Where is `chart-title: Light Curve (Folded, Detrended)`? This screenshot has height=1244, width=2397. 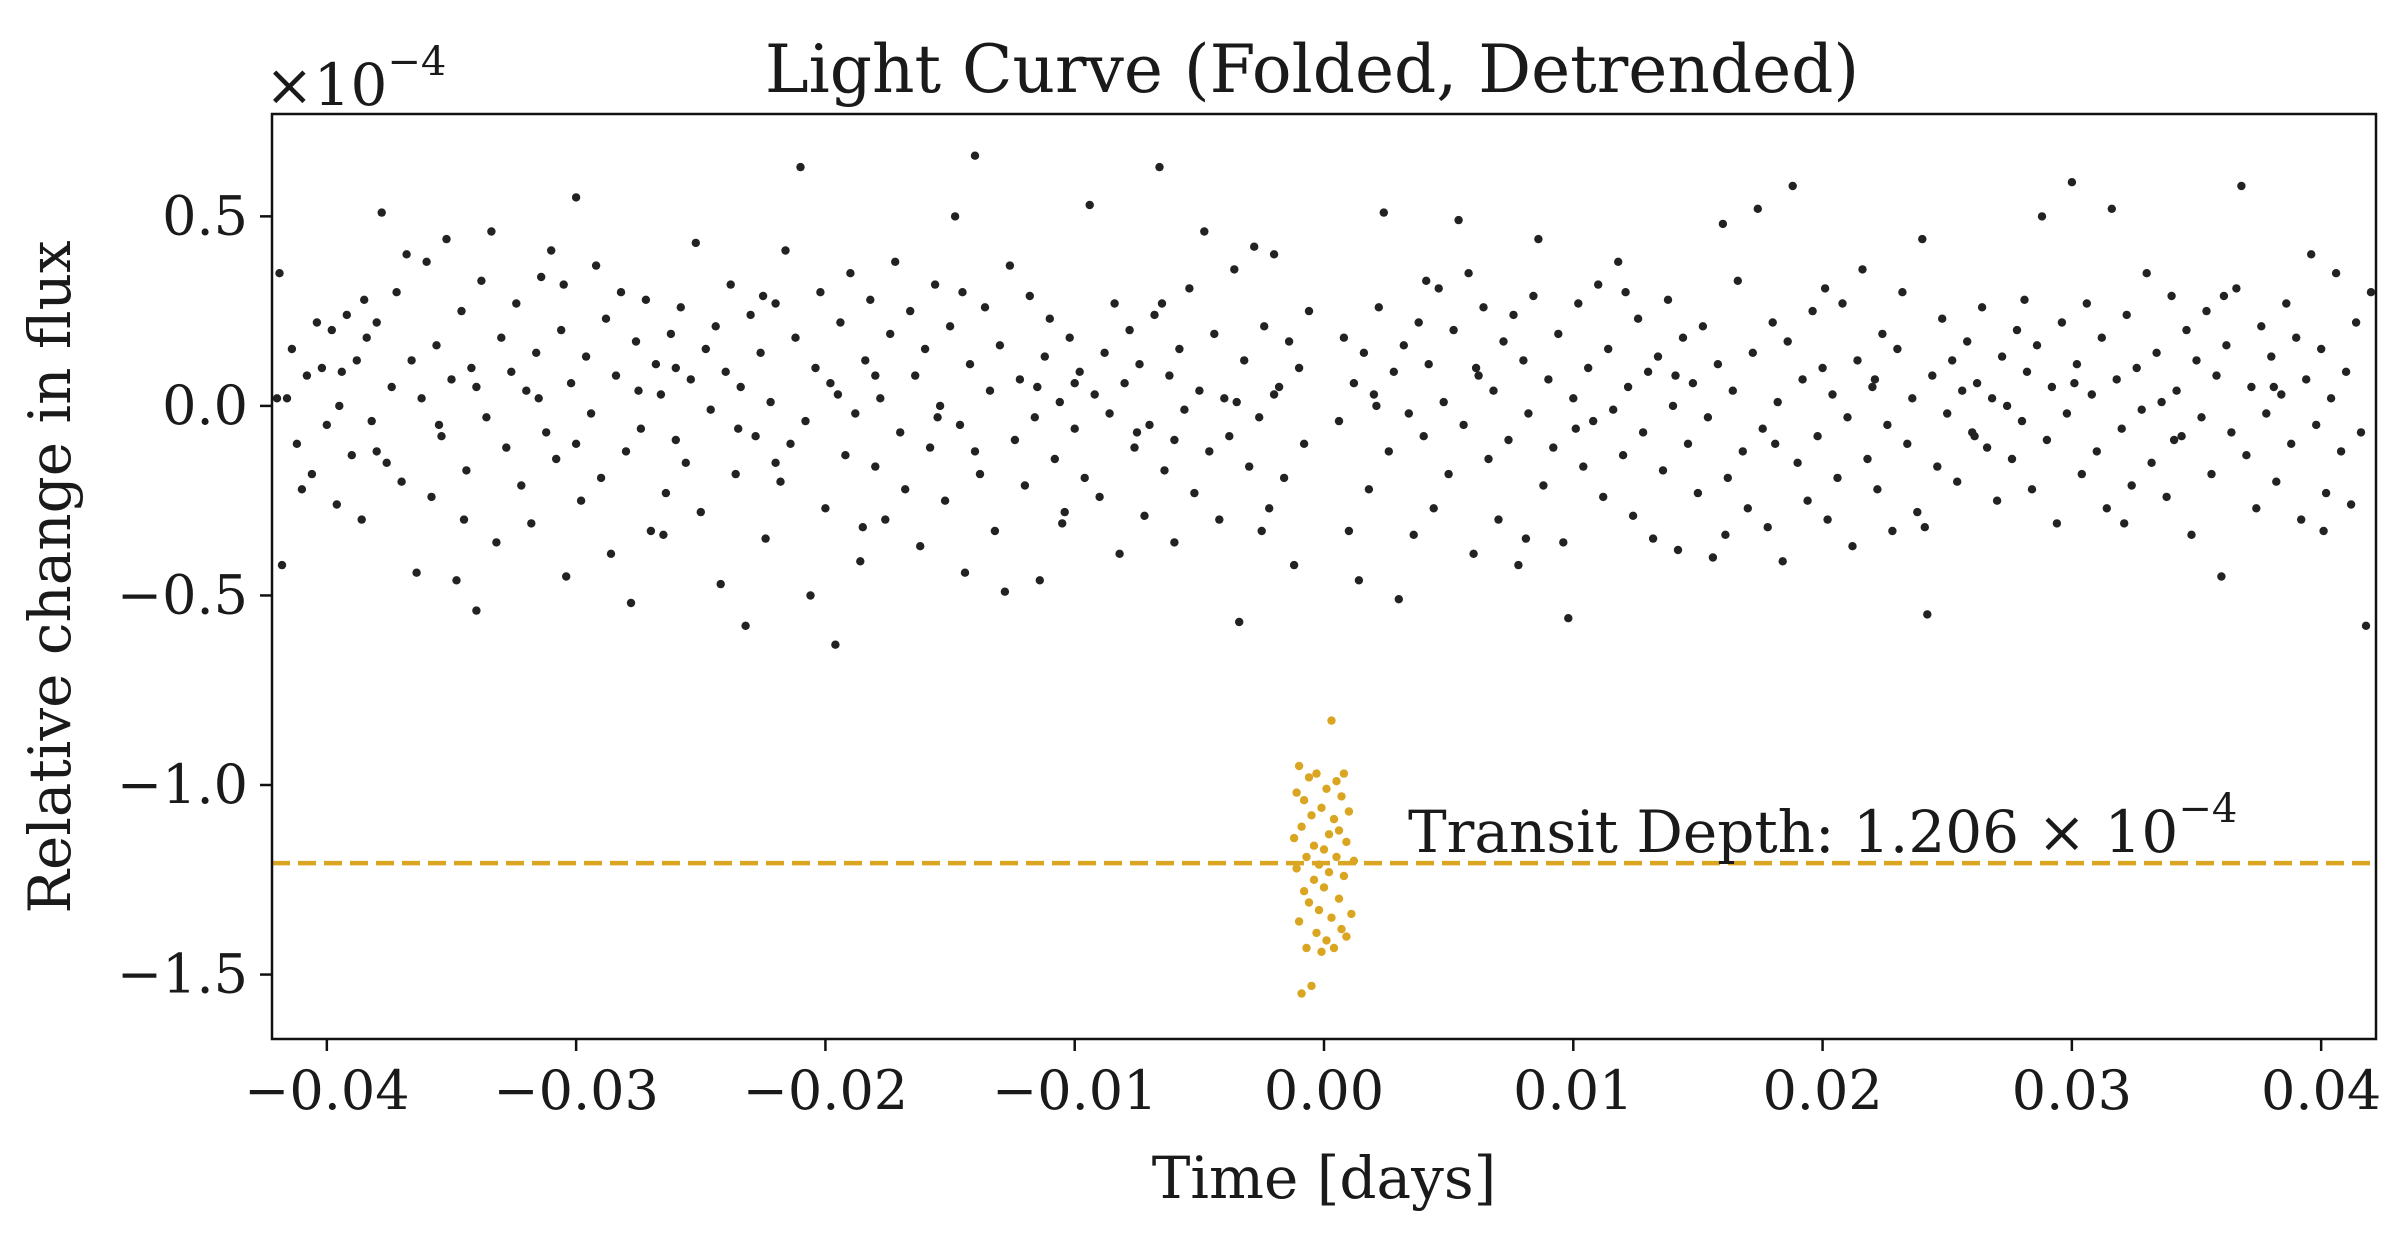
chart-title: Light Curve (Folded, Detrended) is located at coordinates (1312, 69).